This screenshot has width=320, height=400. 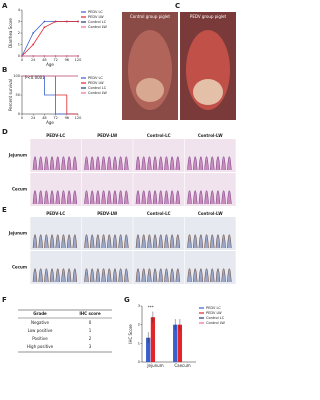 What do you see at coordinates (5, 6) in the screenshot?
I see `panel-label: A` at bounding box center [5, 6].